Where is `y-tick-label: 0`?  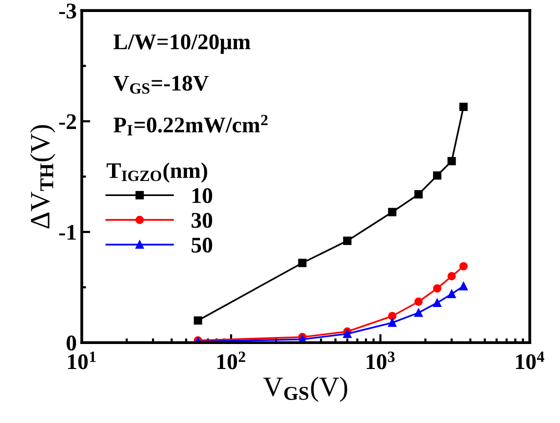
y-tick-label: 0 is located at coordinates (71, 343).